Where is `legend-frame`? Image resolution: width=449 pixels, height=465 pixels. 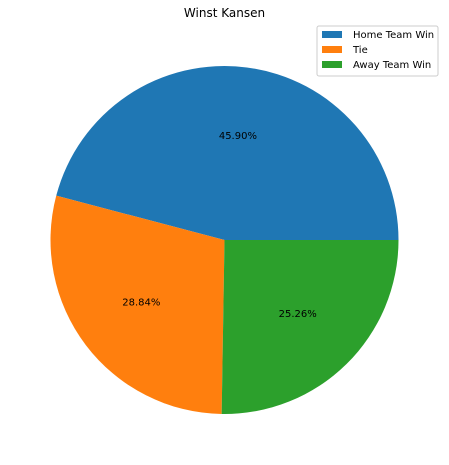 legend-frame is located at coordinates (377, 51).